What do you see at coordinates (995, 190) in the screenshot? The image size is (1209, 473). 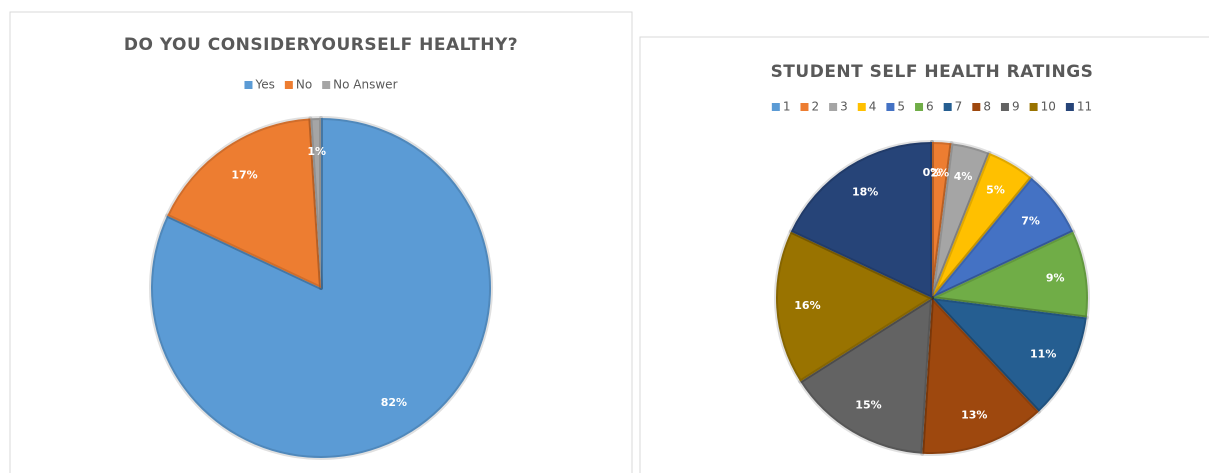 I see `data-label: 5%` at bounding box center [995, 190].